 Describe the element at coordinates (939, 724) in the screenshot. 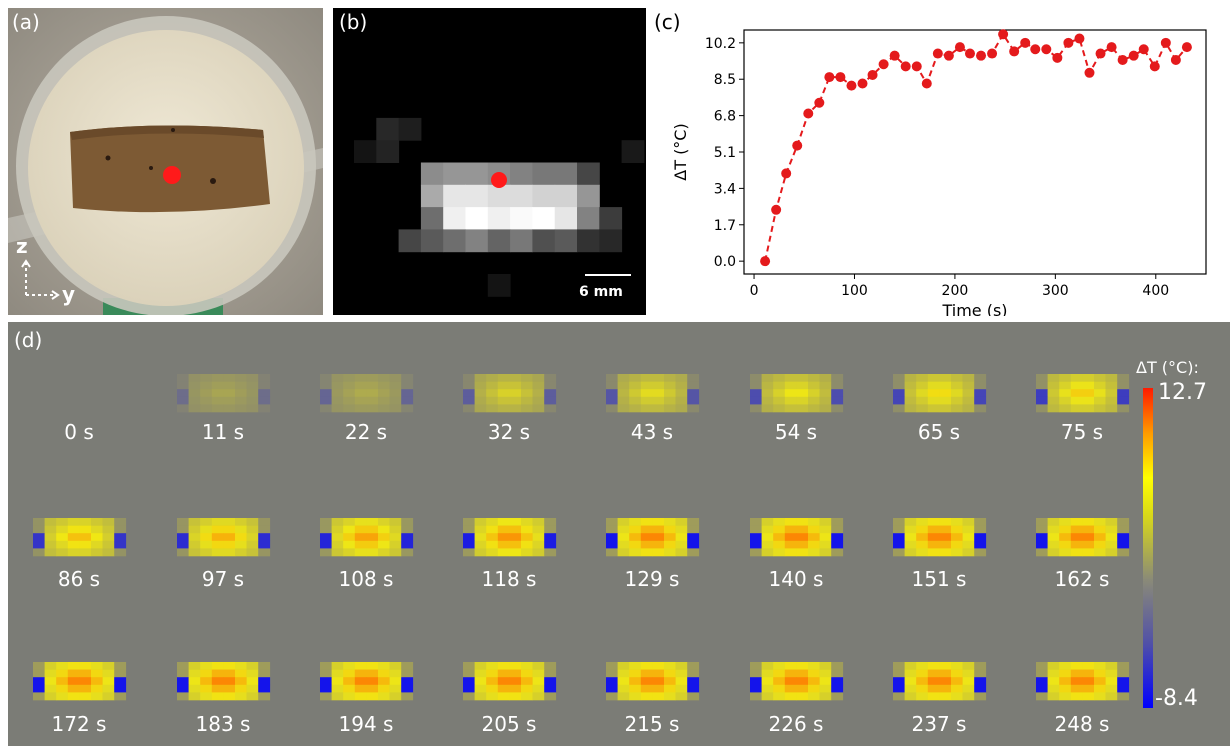

I see `frame-time-label: 237 s` at that location.